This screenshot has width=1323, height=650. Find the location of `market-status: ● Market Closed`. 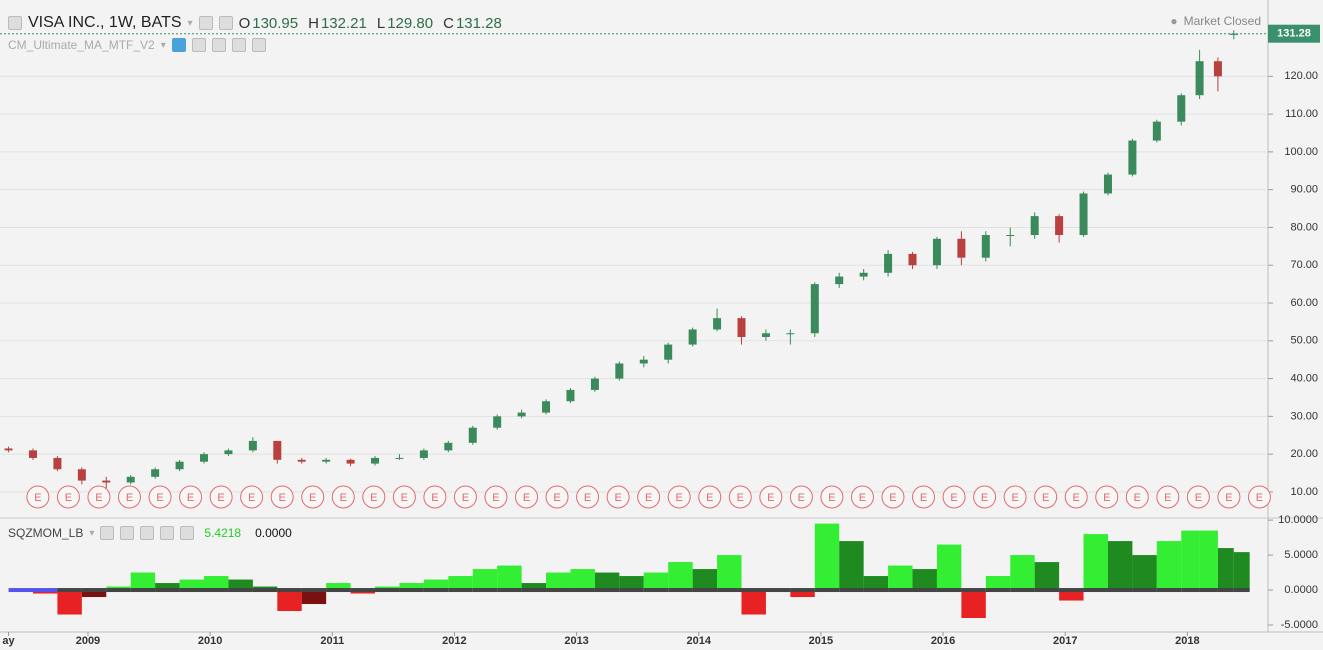

market-status: ● Market Closed is located at coordinates (1215, 21).